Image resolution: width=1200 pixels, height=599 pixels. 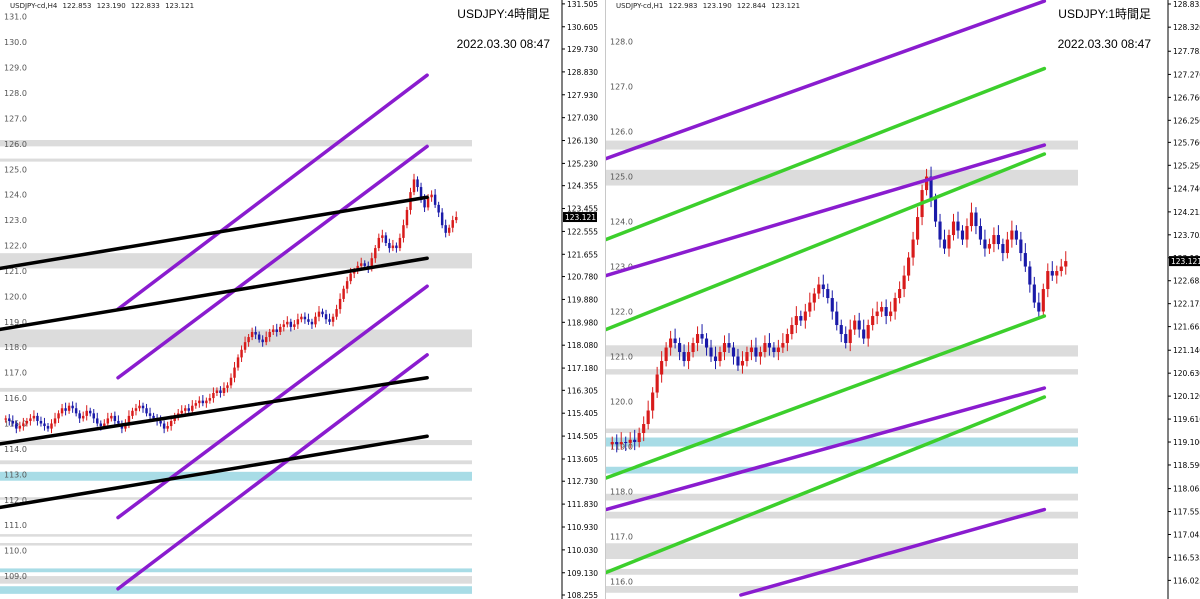 I want to click on h4-axis-label-15: 118.080, so click(x=582, y=345).